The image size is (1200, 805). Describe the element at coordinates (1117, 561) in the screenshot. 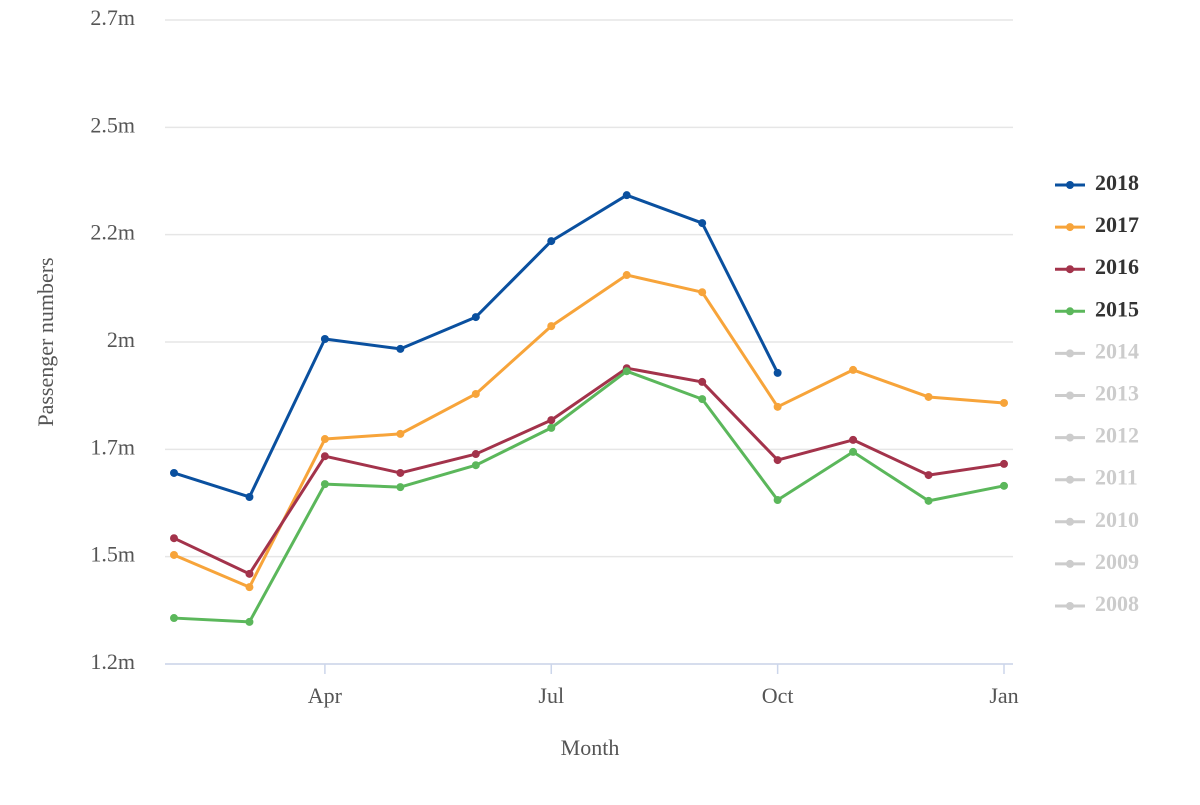

I see `legend-label: 2009` at that location.